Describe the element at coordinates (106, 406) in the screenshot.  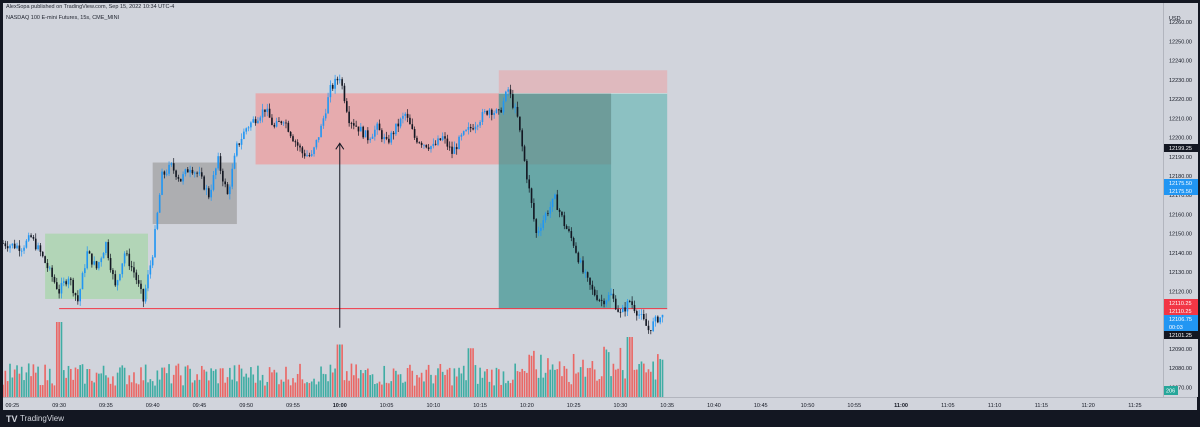
I see `time-tick-label: 09:35` at that location.